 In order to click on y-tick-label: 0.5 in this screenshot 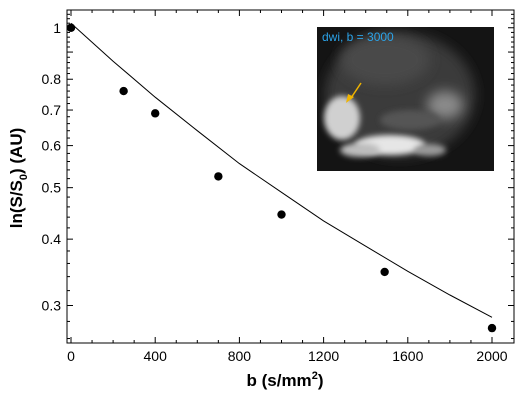, I will do `click(52, 188)`.